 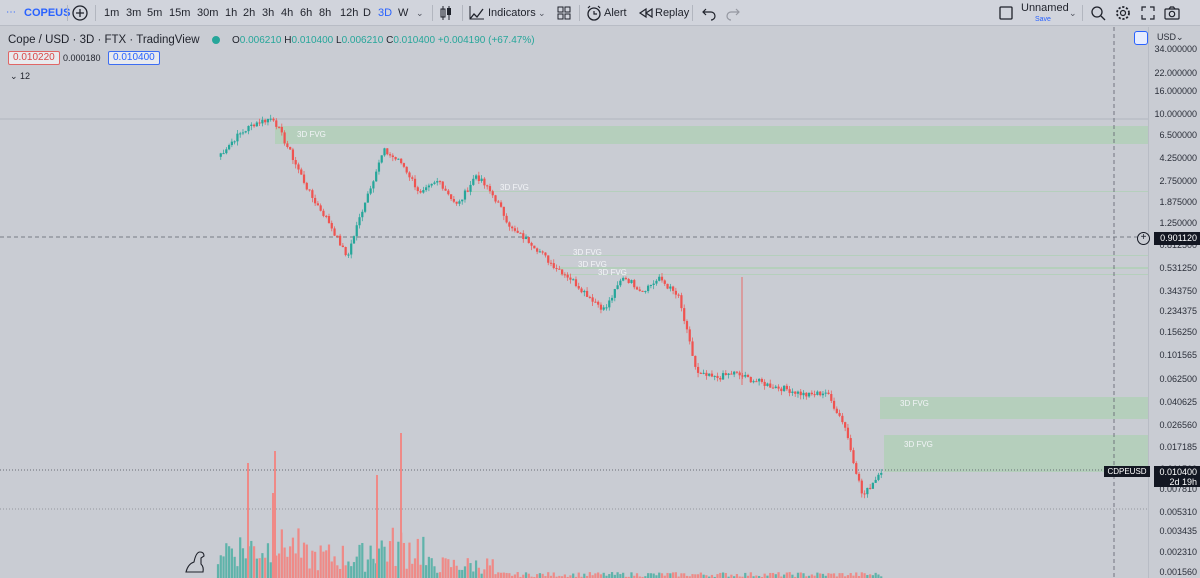 What do you see at coordinates (208, 13) in the screenshot?
I see `timeframe-30m-button: 30m` at bounding box center [208, 13].